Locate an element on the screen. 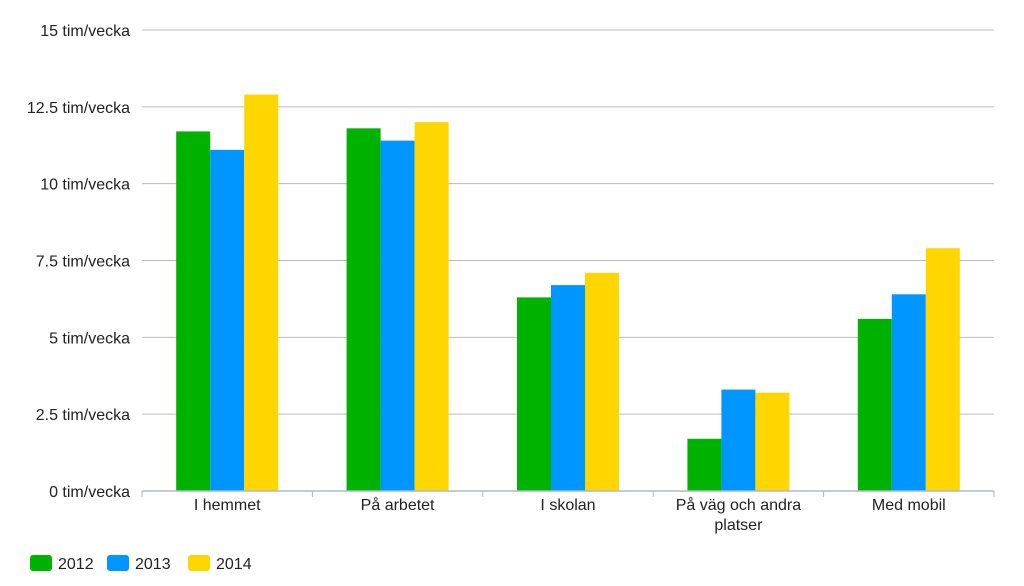  x-category-label: På väg och andra platser is located at coordinates (739, 515).